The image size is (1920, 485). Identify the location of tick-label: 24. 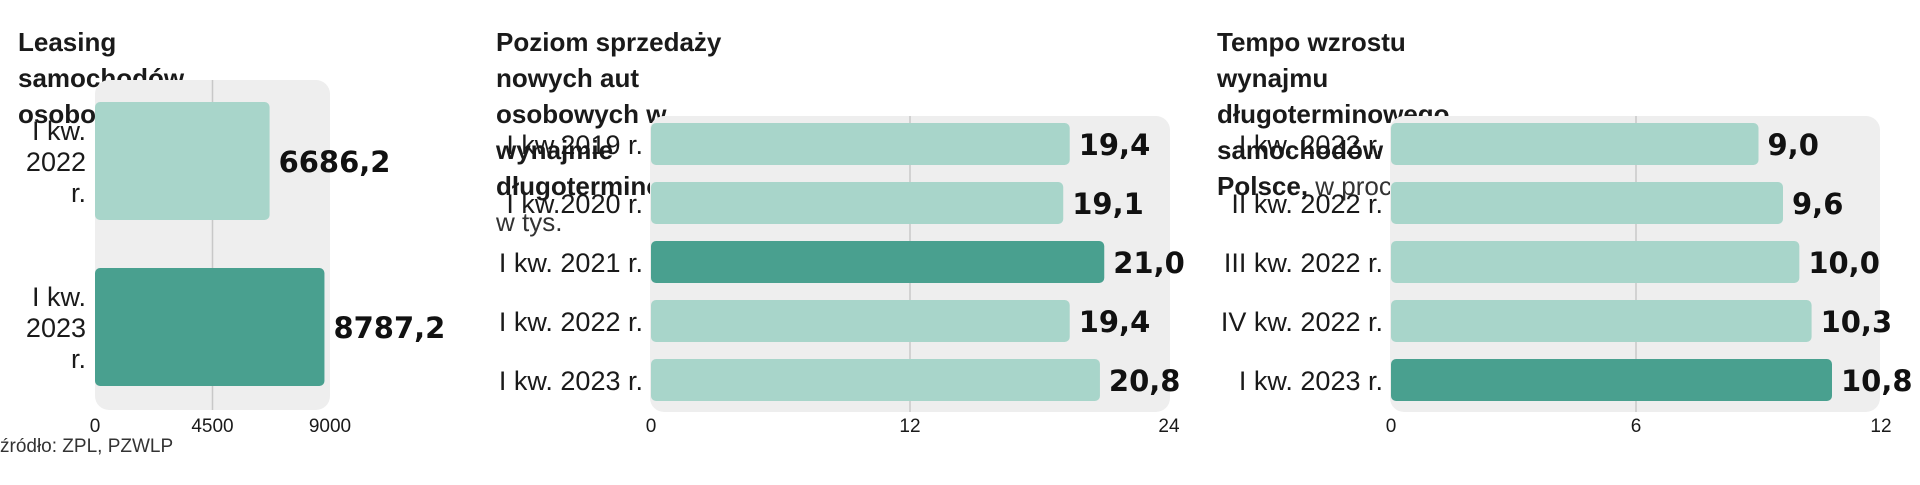
(1169, 426).